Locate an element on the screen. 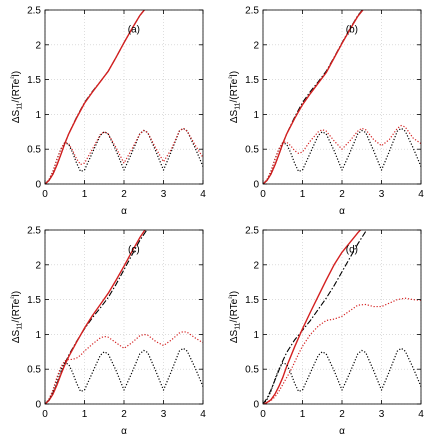 The height and width of the screenshot is (436, 436). series-line-black-dashdot is located at coordinates (315, 317).